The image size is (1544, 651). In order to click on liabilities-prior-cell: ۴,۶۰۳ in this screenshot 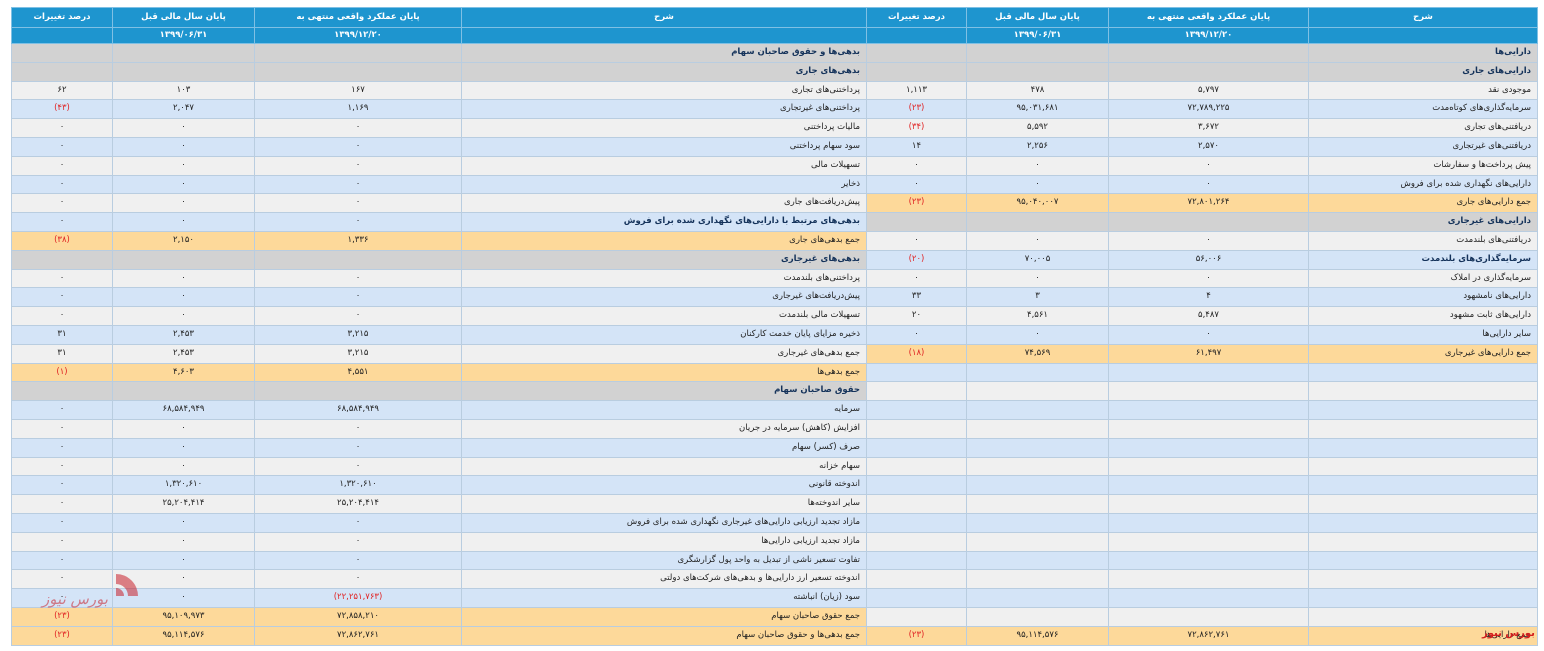, I will do `click(183, 372)`.